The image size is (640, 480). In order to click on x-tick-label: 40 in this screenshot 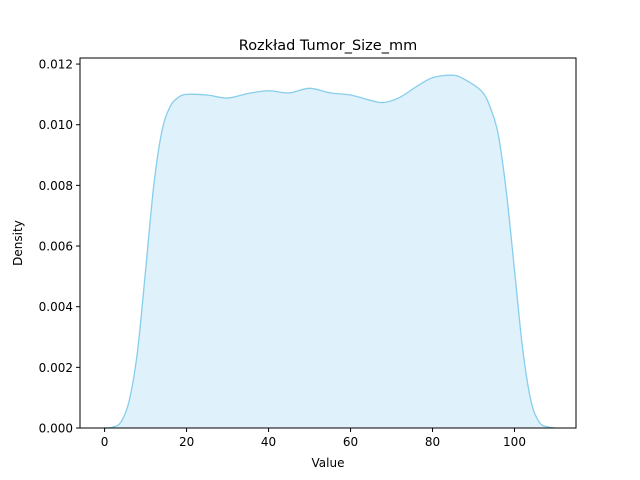, I will do `click(268, 442)`.